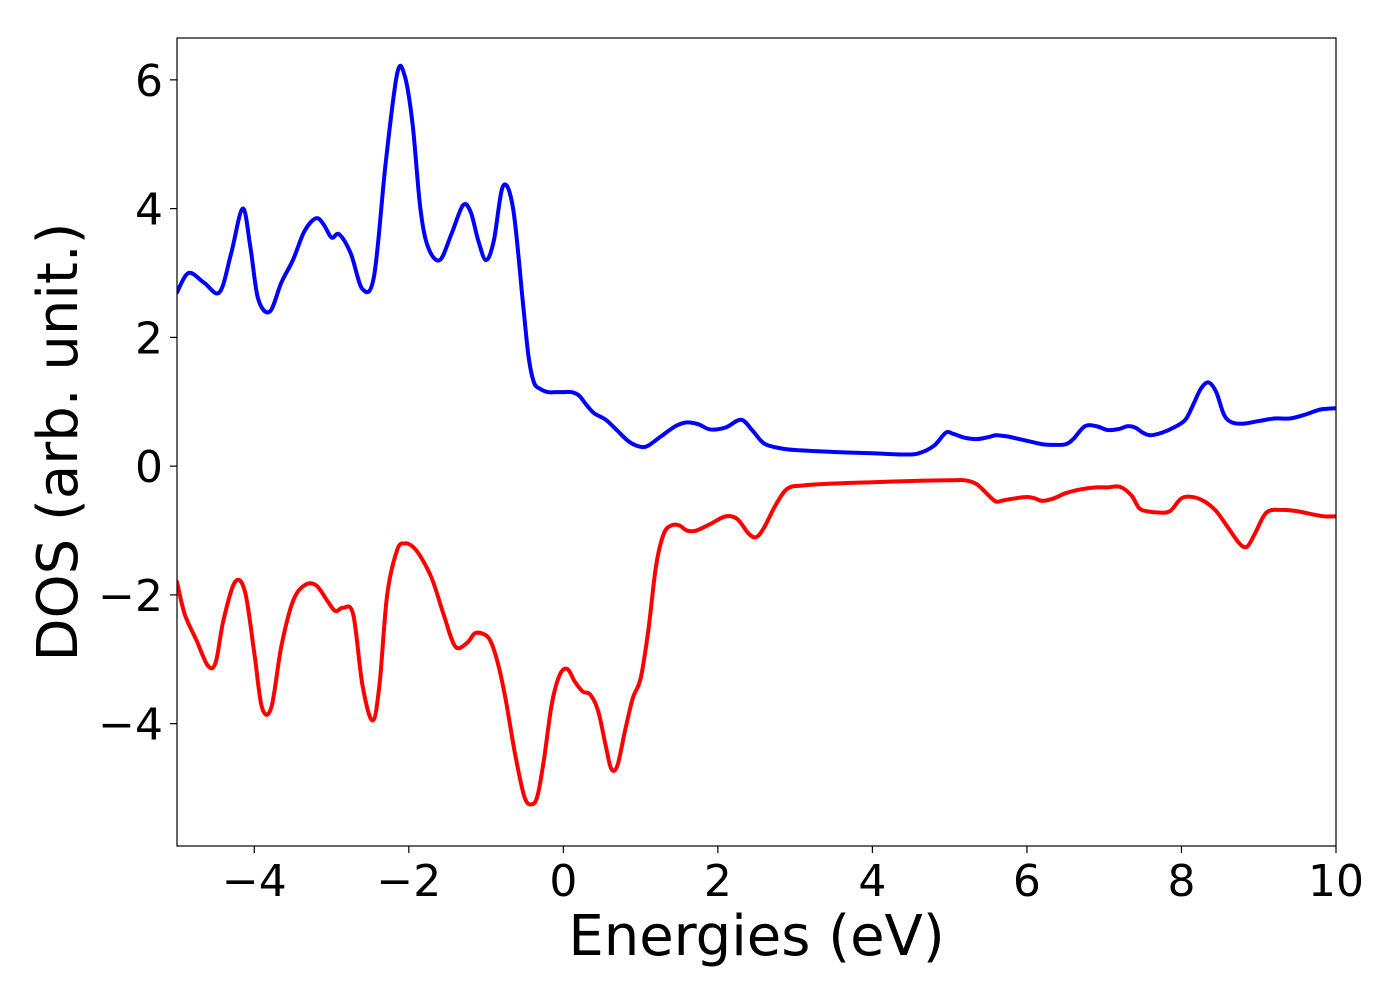 The width and height of the screenshot is (1400, 1000). Describe the element at coordinates (130, 596) in the screenshot. I see `y-tick-label: −2` at that location.